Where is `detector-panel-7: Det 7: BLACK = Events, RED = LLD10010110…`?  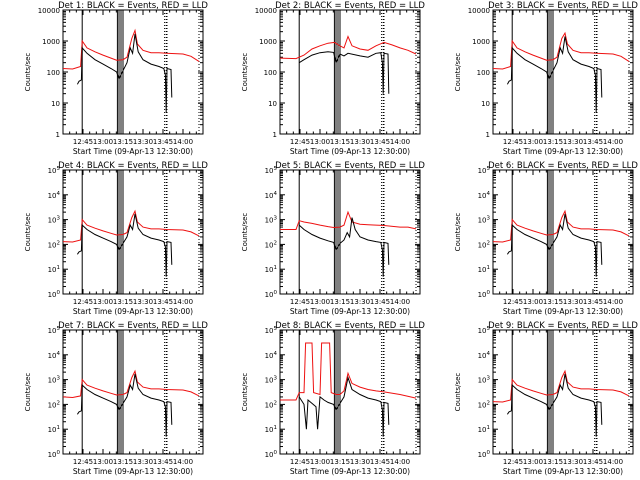
detector-panel-7: Det 7: BLACK = Events, RED = LLD10010110… is located at coordinates (116, 398).